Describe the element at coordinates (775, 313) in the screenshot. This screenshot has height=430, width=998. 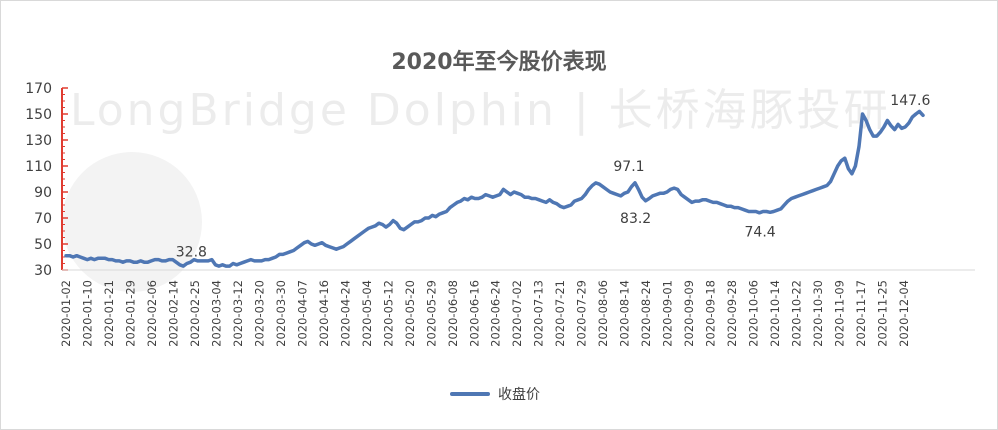
I see `x-tick-label: 2020-10-14` at that location.